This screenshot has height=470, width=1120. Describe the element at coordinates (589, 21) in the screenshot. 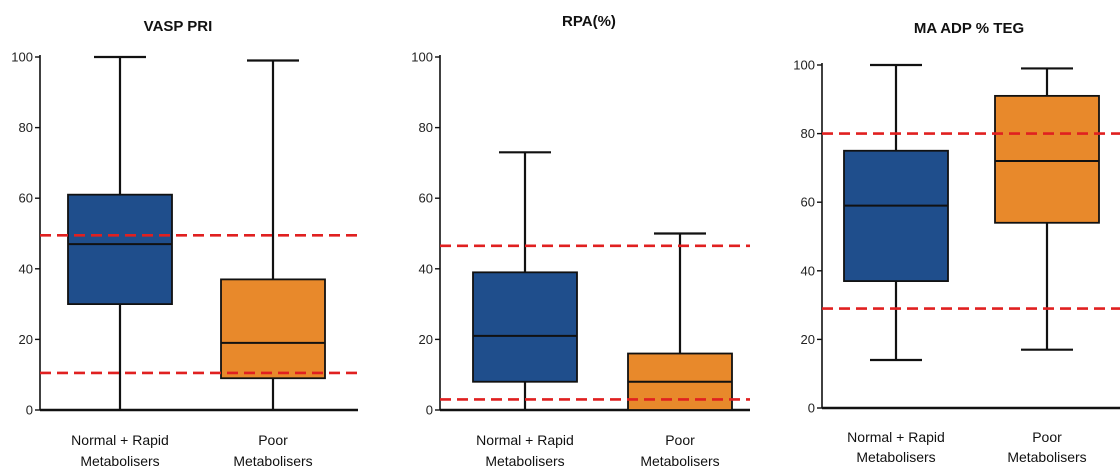

I see `chart-title: RPA(%)` at that location.